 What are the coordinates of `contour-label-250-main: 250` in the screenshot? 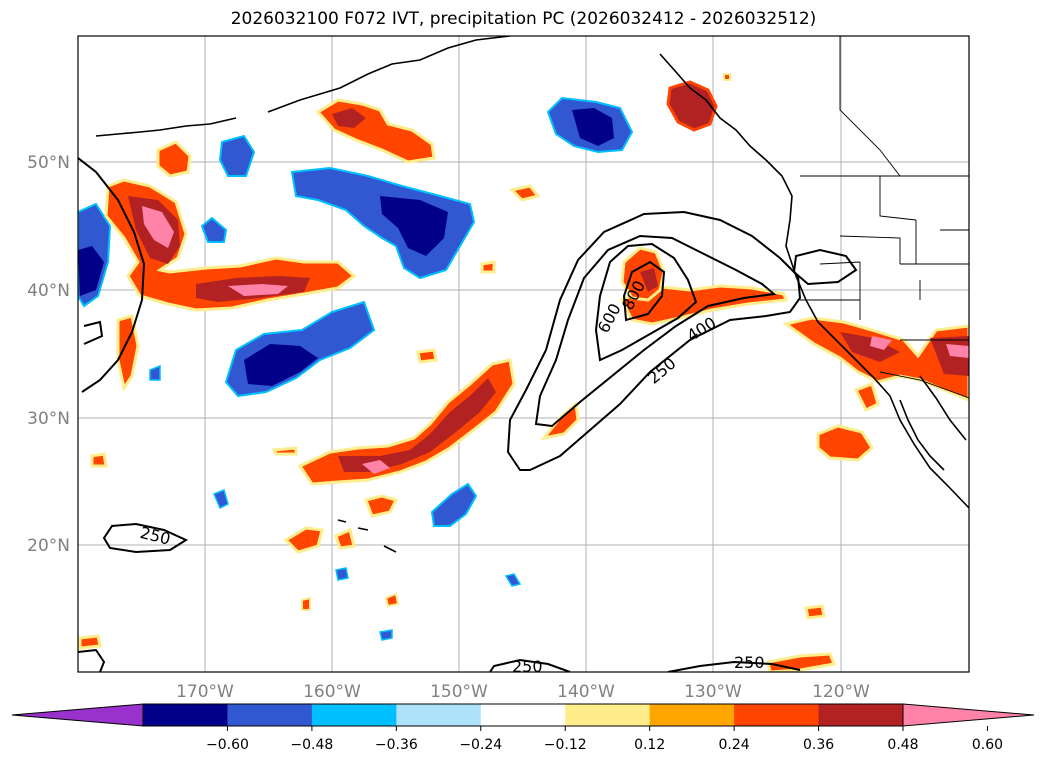 It's located at (662, 371).